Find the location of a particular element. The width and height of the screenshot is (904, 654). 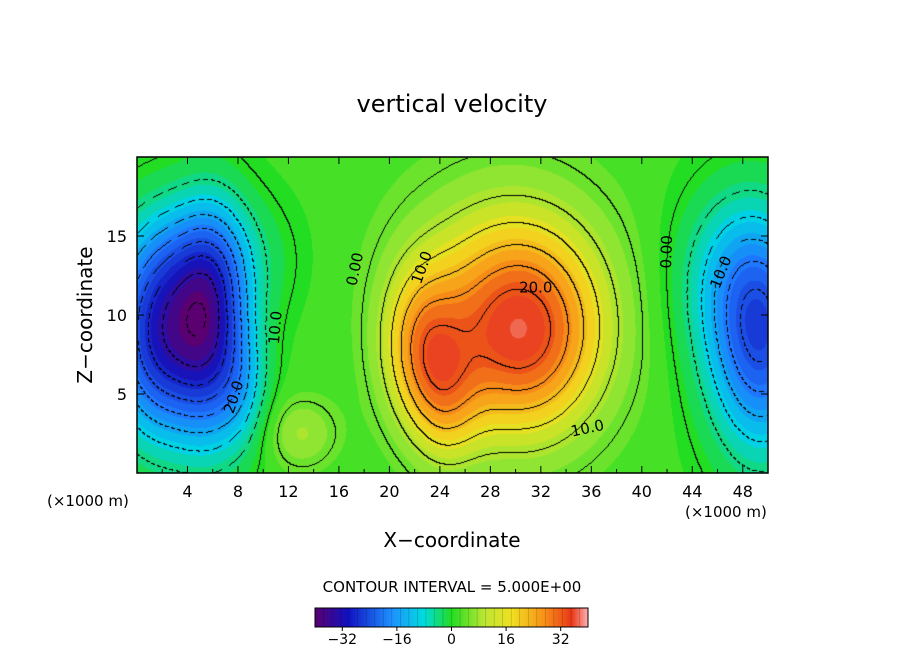

x-tick-label-12: 12 is located at coordinates (288, 491).